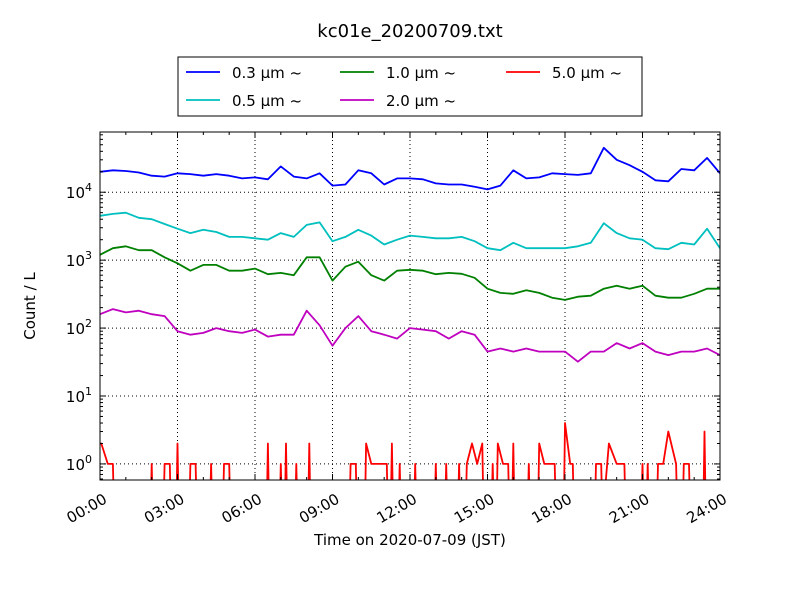  I want to click on legend-box, so click(410, 86).